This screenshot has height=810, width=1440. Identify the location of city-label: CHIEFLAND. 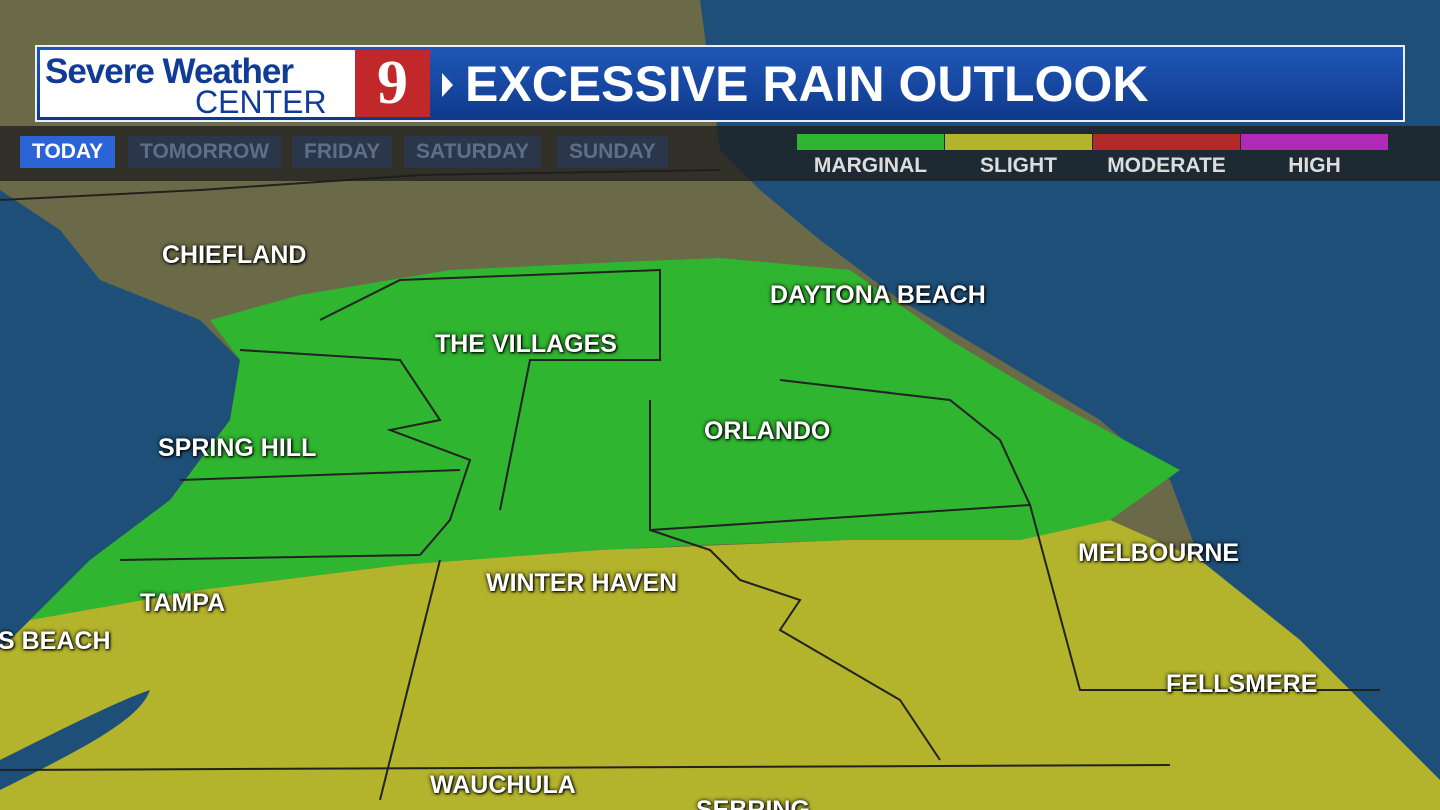
(234, 255).